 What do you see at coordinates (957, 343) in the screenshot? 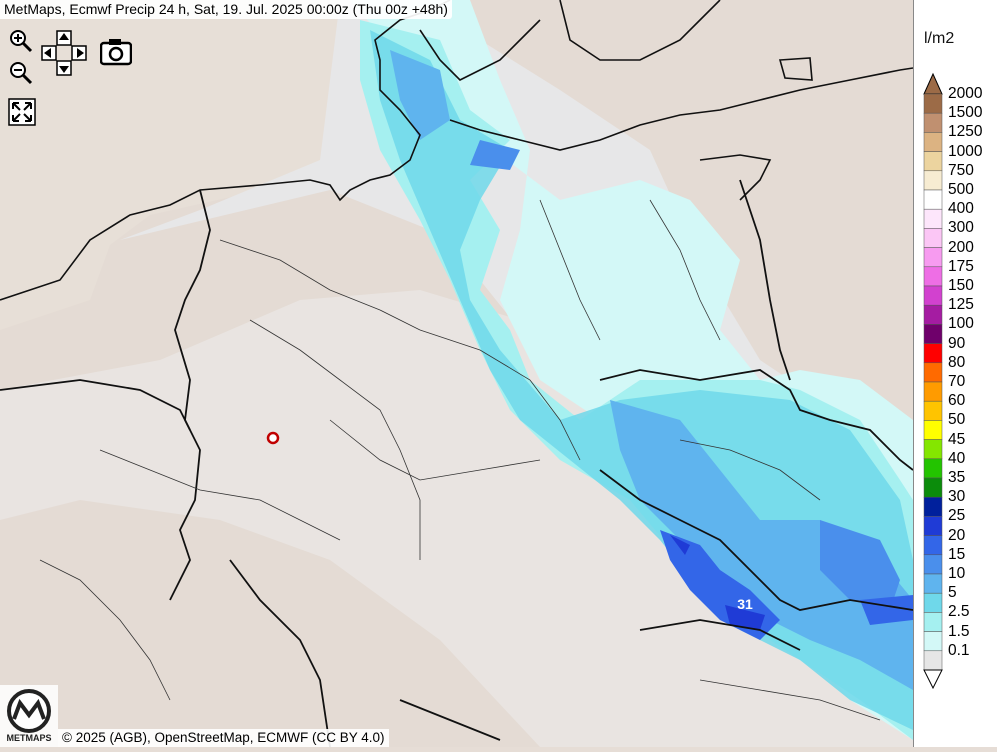
I see `legend-label: 90` at bounding box center [957, 343].